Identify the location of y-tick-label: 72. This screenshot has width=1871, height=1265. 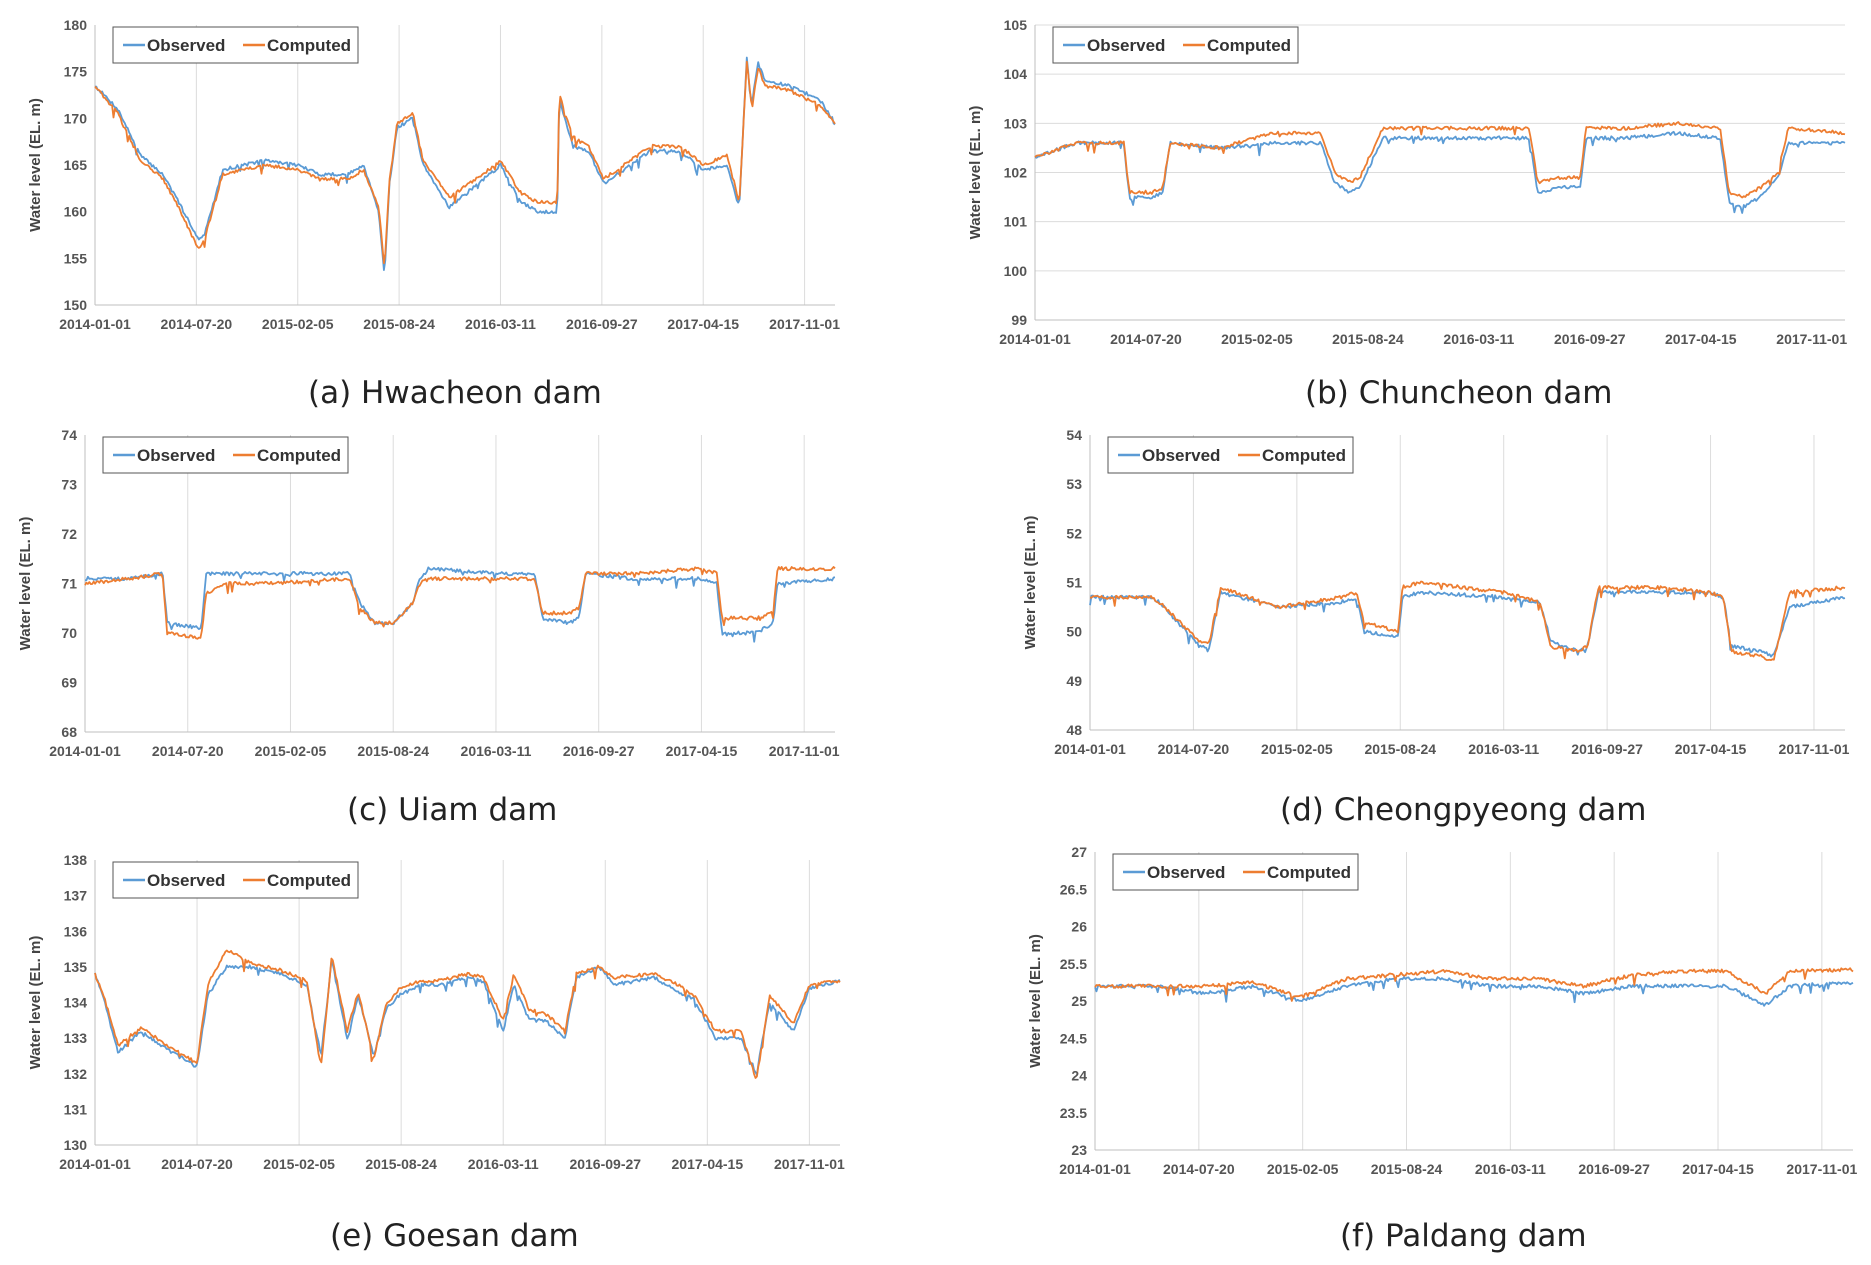
(69, 534).